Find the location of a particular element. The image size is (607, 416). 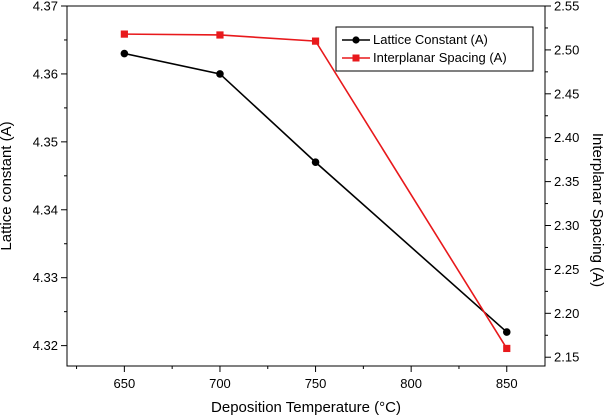

y-tick-label: 4.36 is located at coordinates (45, 73).